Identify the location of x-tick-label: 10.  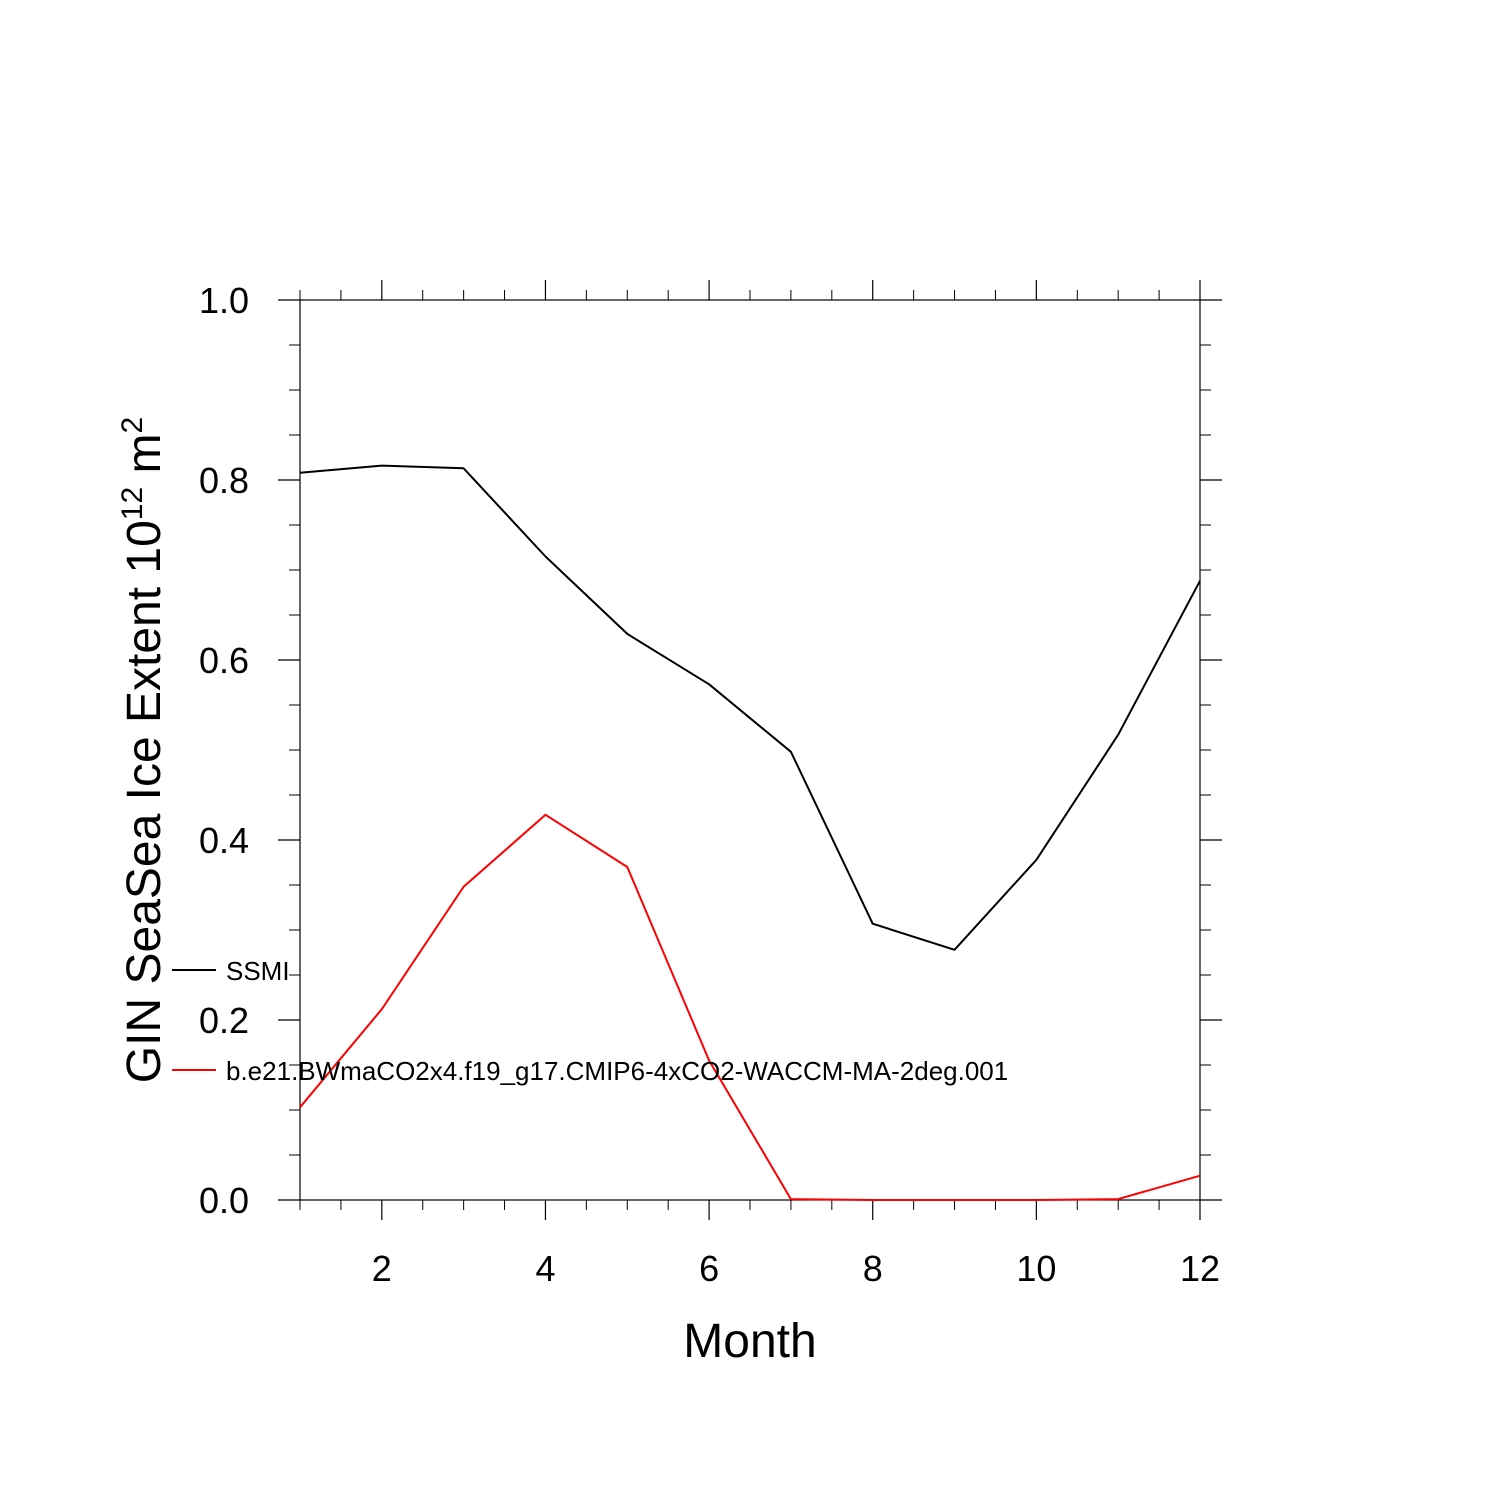
(1036, 1268).